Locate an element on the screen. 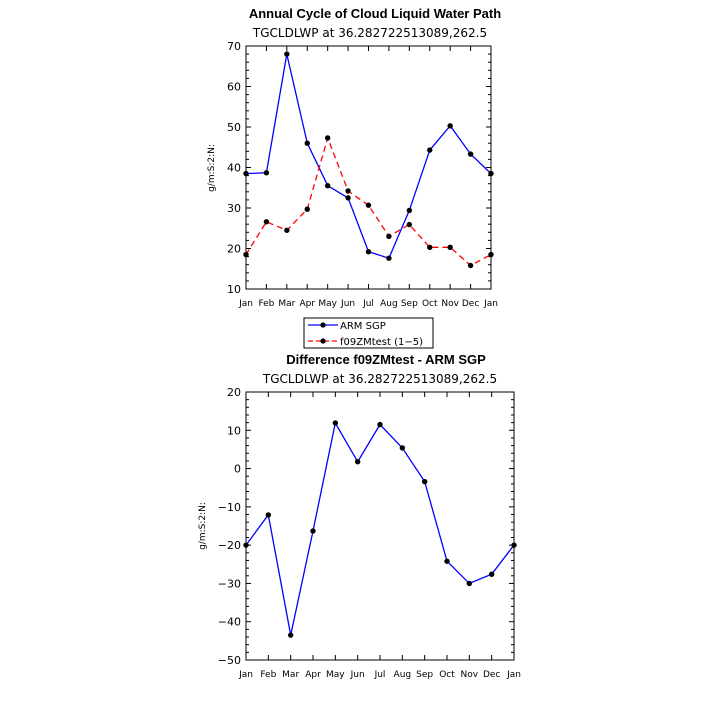  chart1-xtick-label: Apr is located at coordinates (307, 304).